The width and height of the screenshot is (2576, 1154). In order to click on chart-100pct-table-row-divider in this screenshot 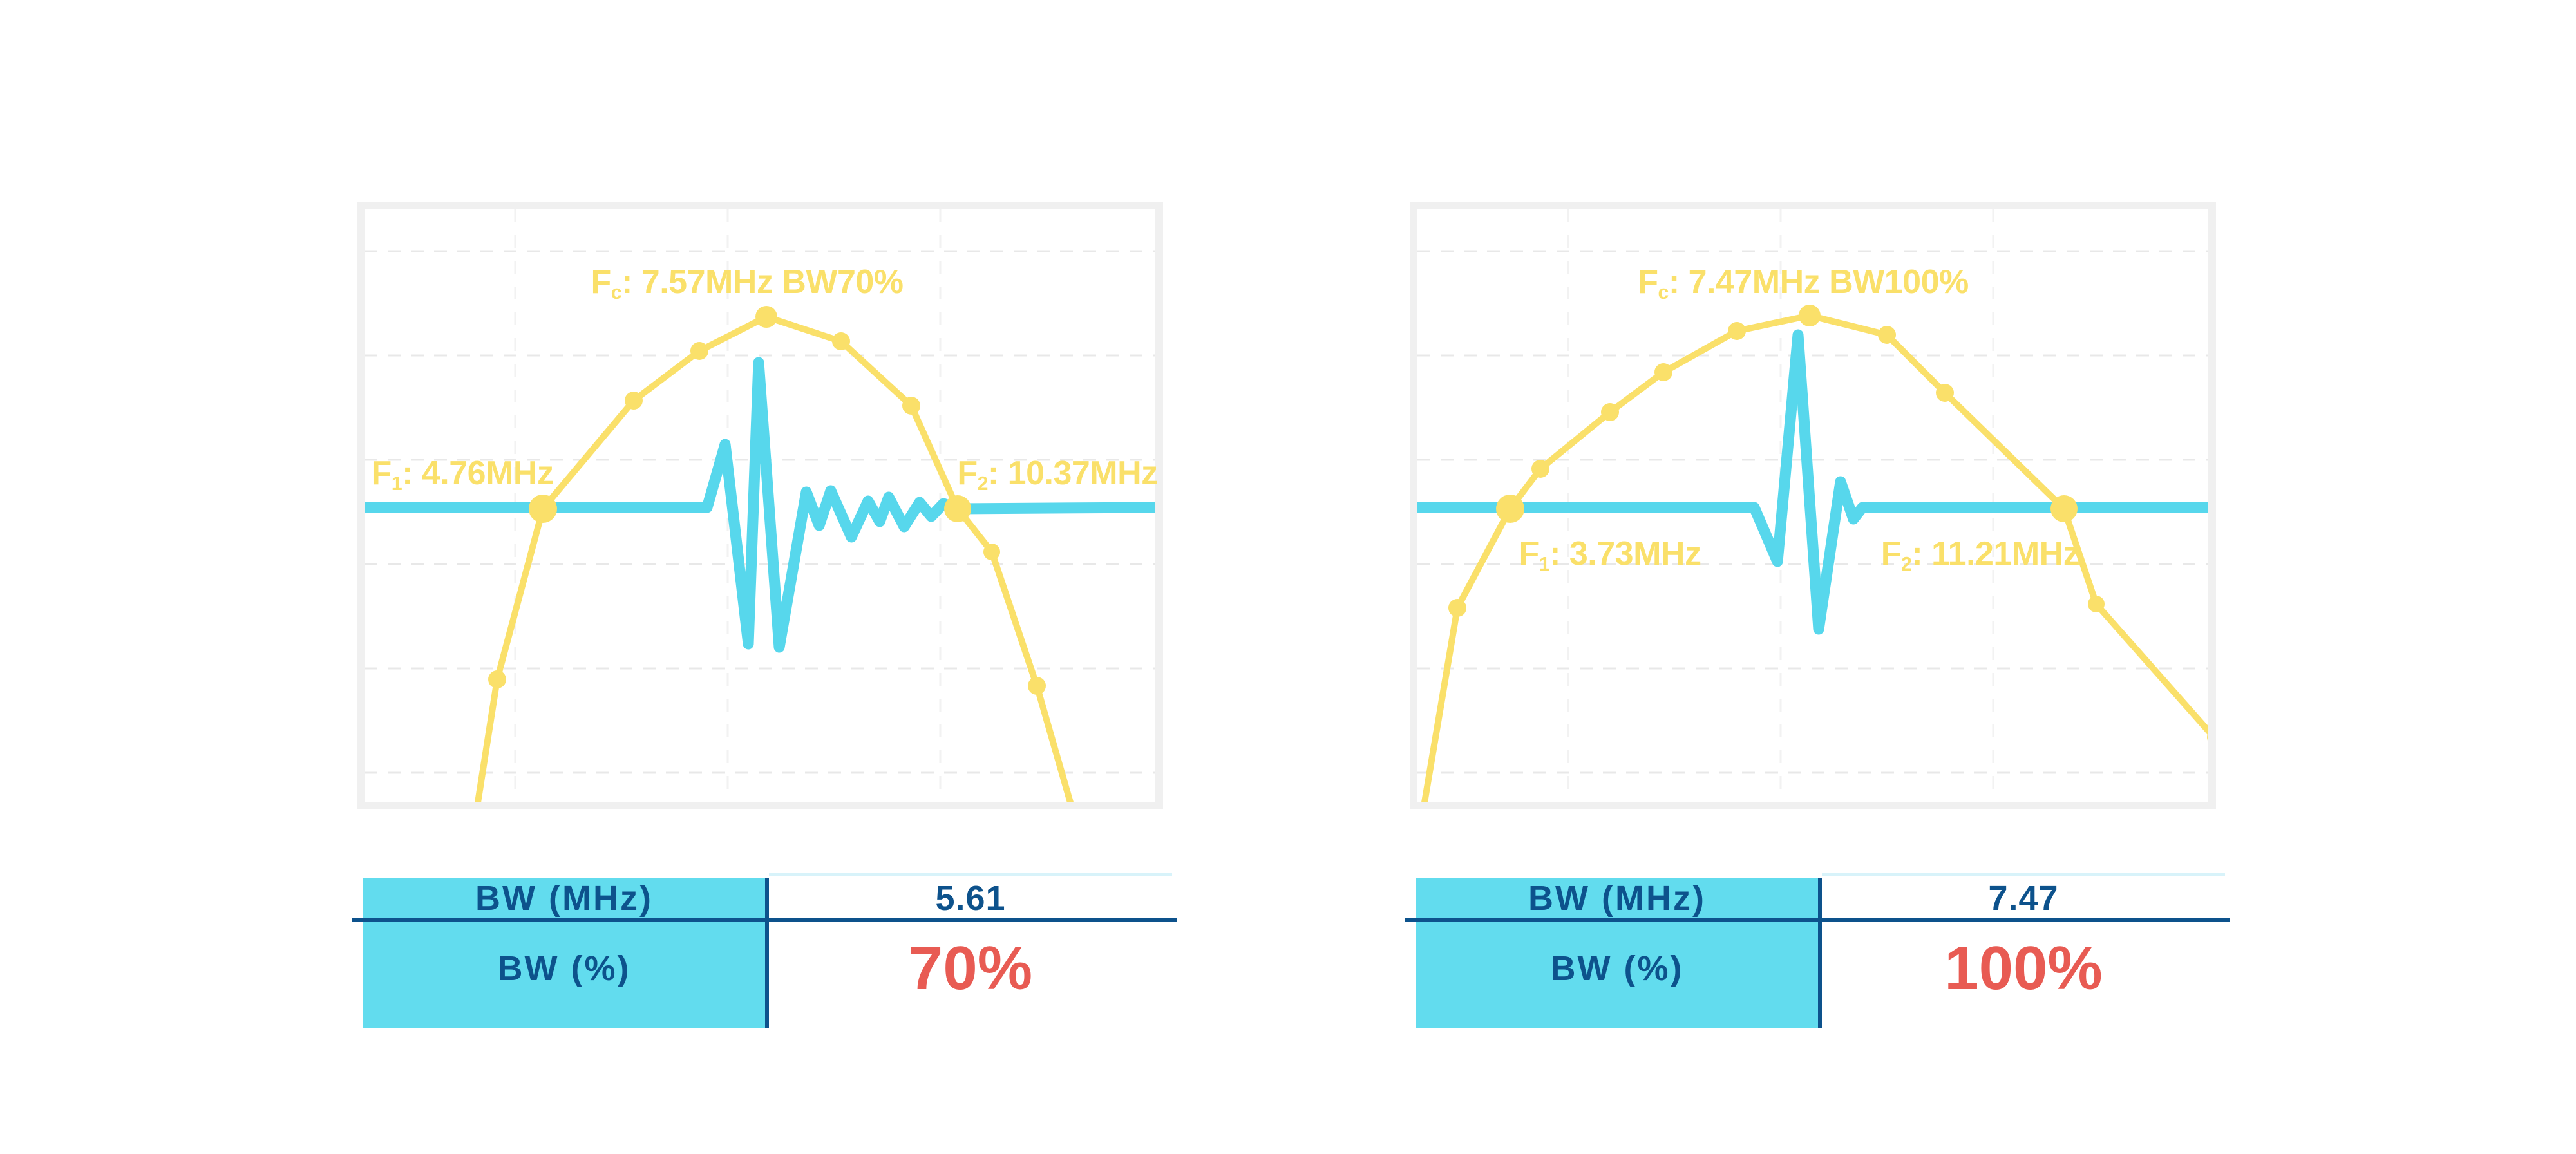, I will do `click(1818, 920)`.